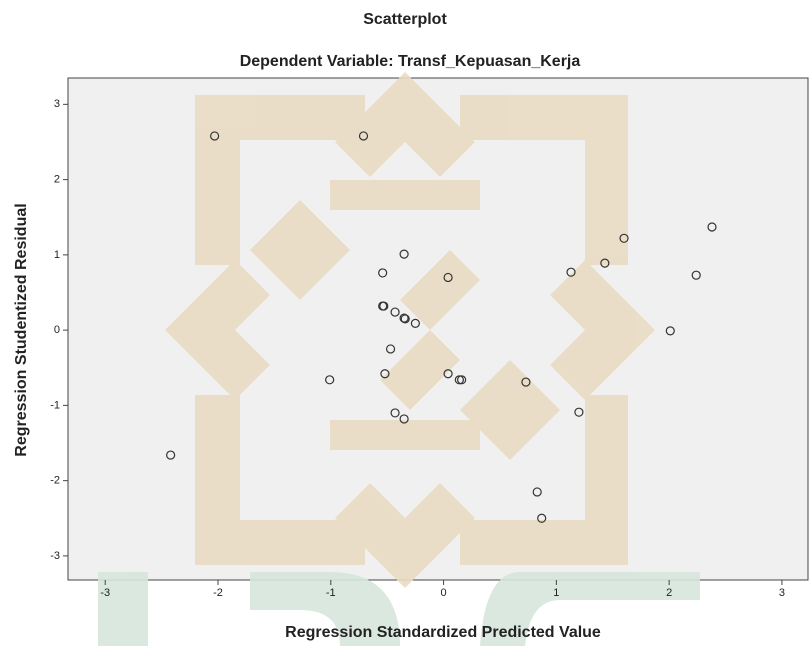 The image size is (809, 646). I want to click on y-tick-label: -3, so click(55, 556).